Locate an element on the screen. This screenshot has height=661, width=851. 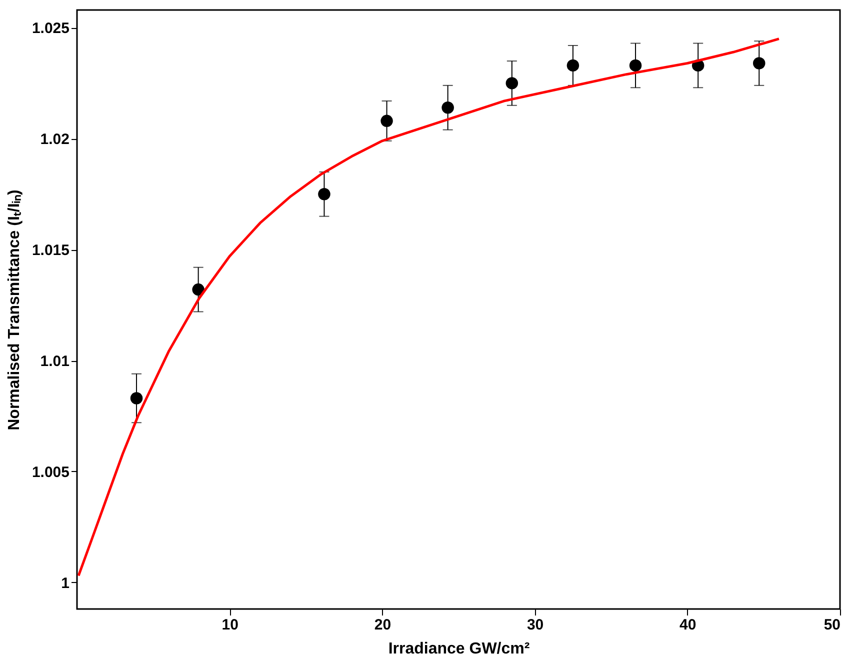
x-tick-label: 30 is located at coordinates (535, 625).